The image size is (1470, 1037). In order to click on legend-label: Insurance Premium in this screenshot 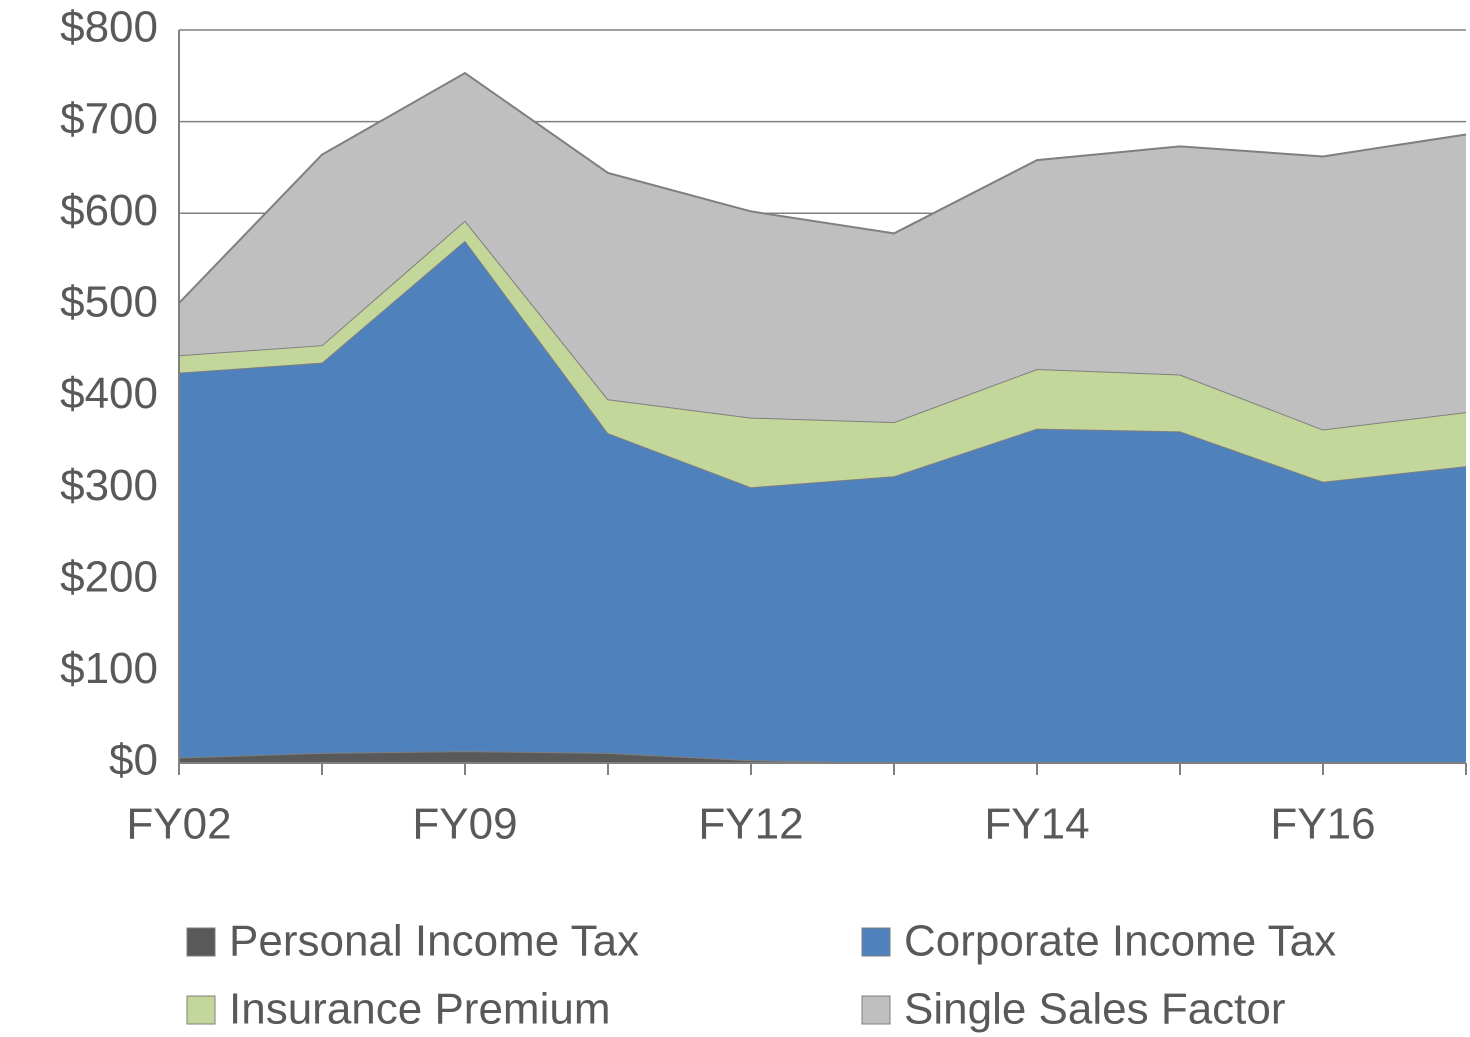, I will do `click(419, 1009)`.